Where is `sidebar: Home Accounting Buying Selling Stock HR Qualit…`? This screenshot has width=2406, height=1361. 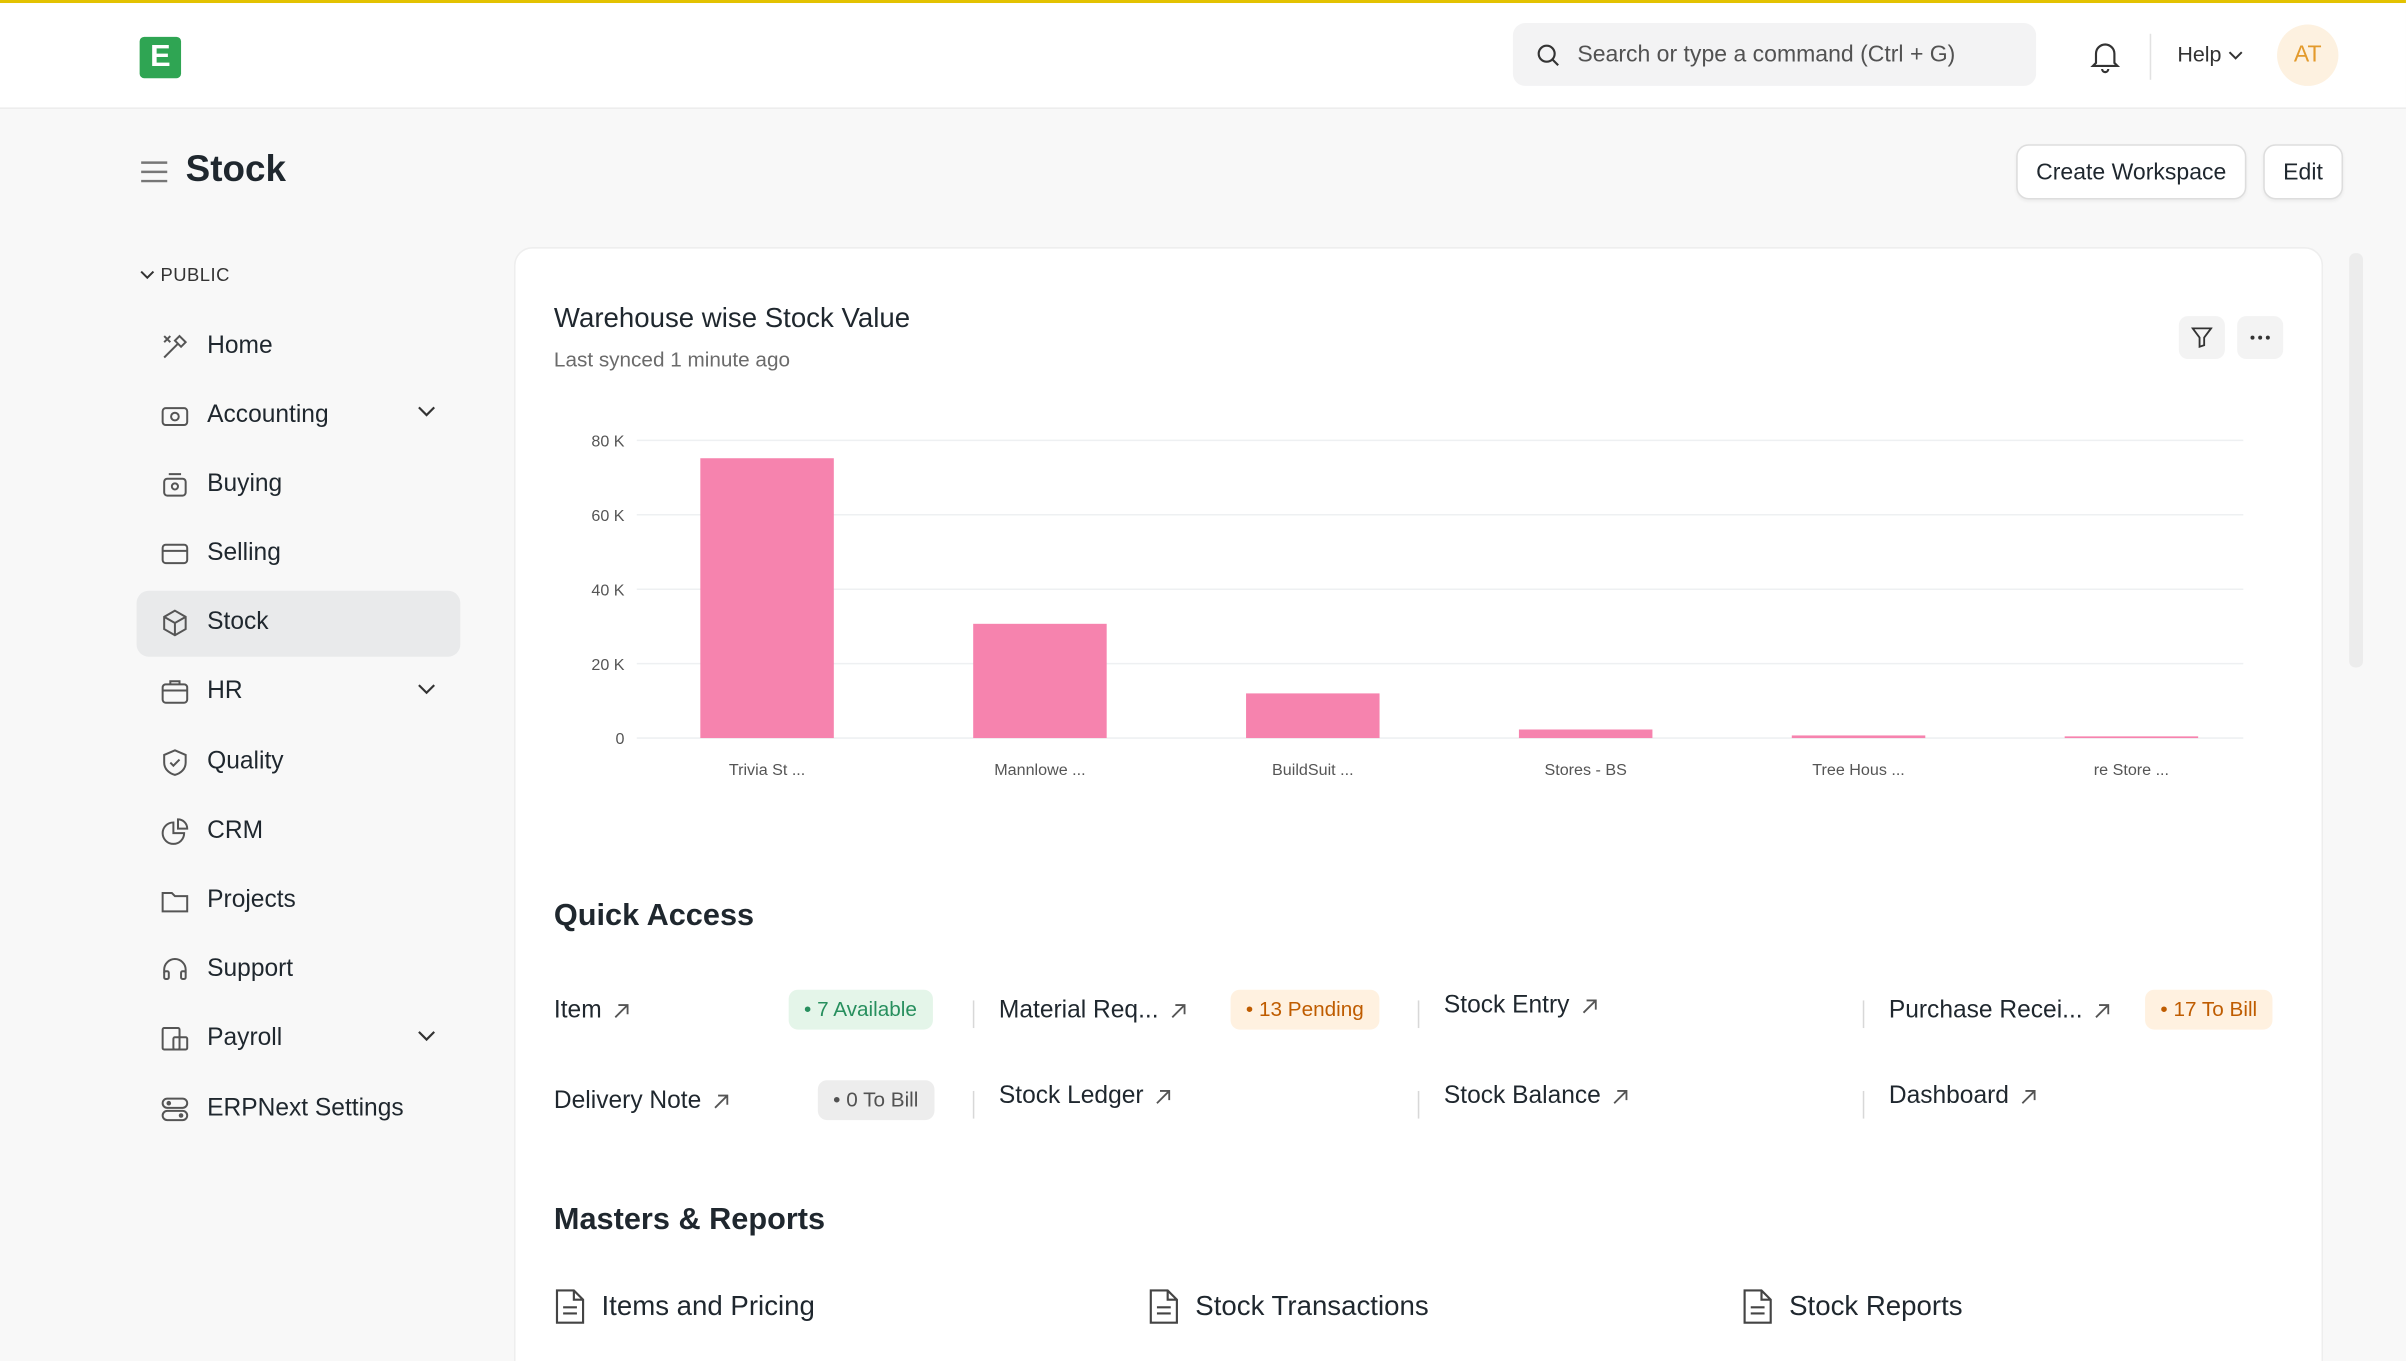
sidebar: Home Accounting Buying Selling Stock HR Qualit… is located at coordinates (298, 729).